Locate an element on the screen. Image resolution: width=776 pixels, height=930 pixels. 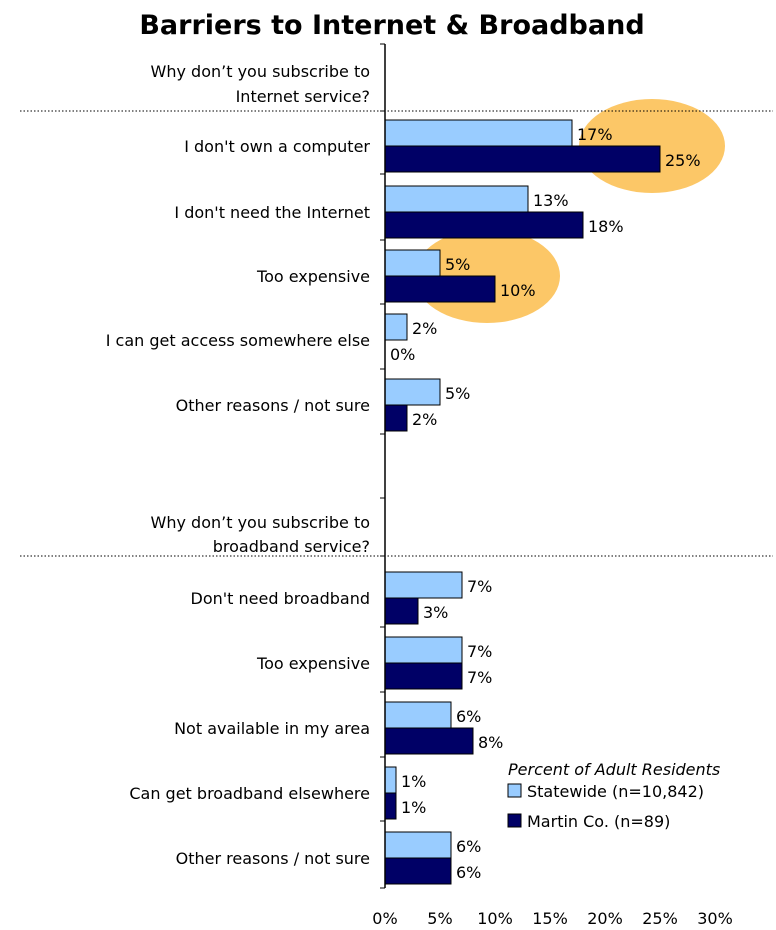
question-text: broadband service? is located at coordinates (291, 546).